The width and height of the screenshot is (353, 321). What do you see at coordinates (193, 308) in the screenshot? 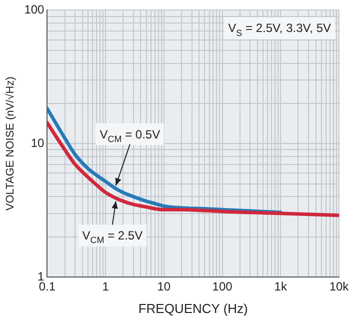
I see `x-axis-title: FREQUENCY (Hz)` at bounding box center [193, 308].